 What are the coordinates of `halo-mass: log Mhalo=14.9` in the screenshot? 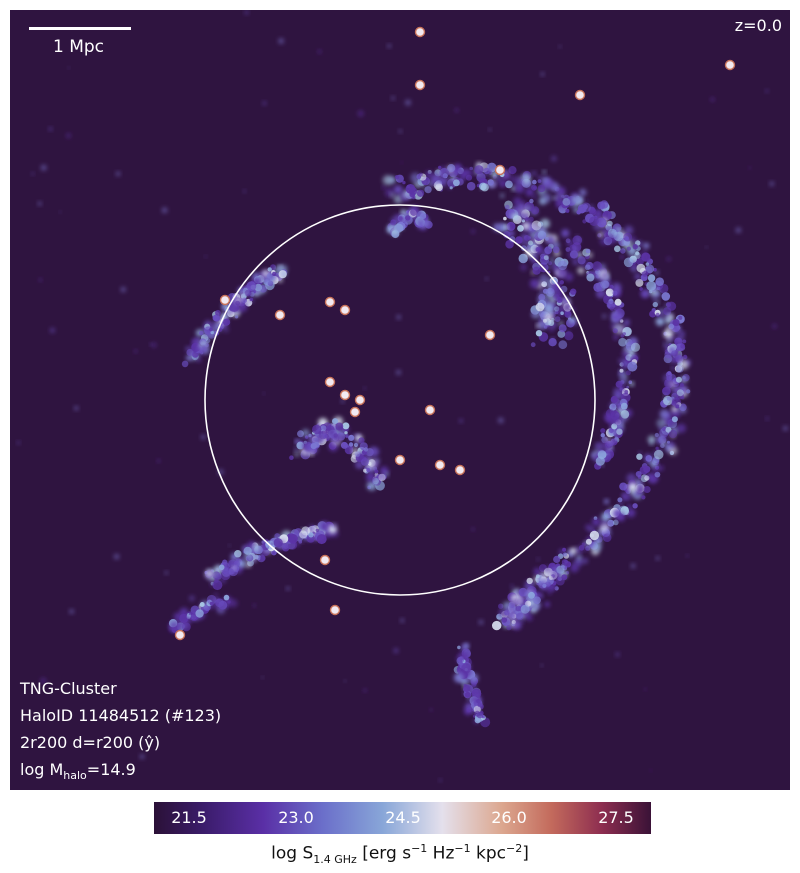 It's located at (78, 771).